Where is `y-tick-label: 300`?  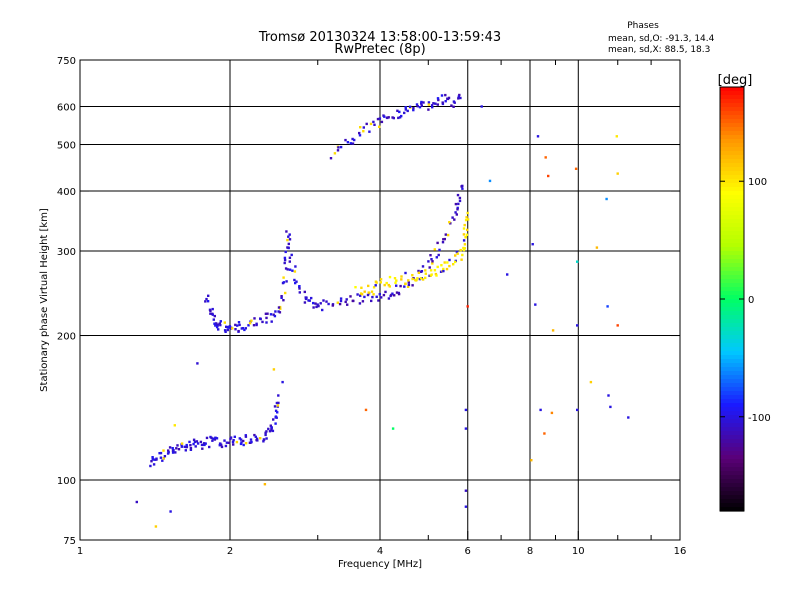 y-tick-label: 300 is located at coordinates (66, 252).